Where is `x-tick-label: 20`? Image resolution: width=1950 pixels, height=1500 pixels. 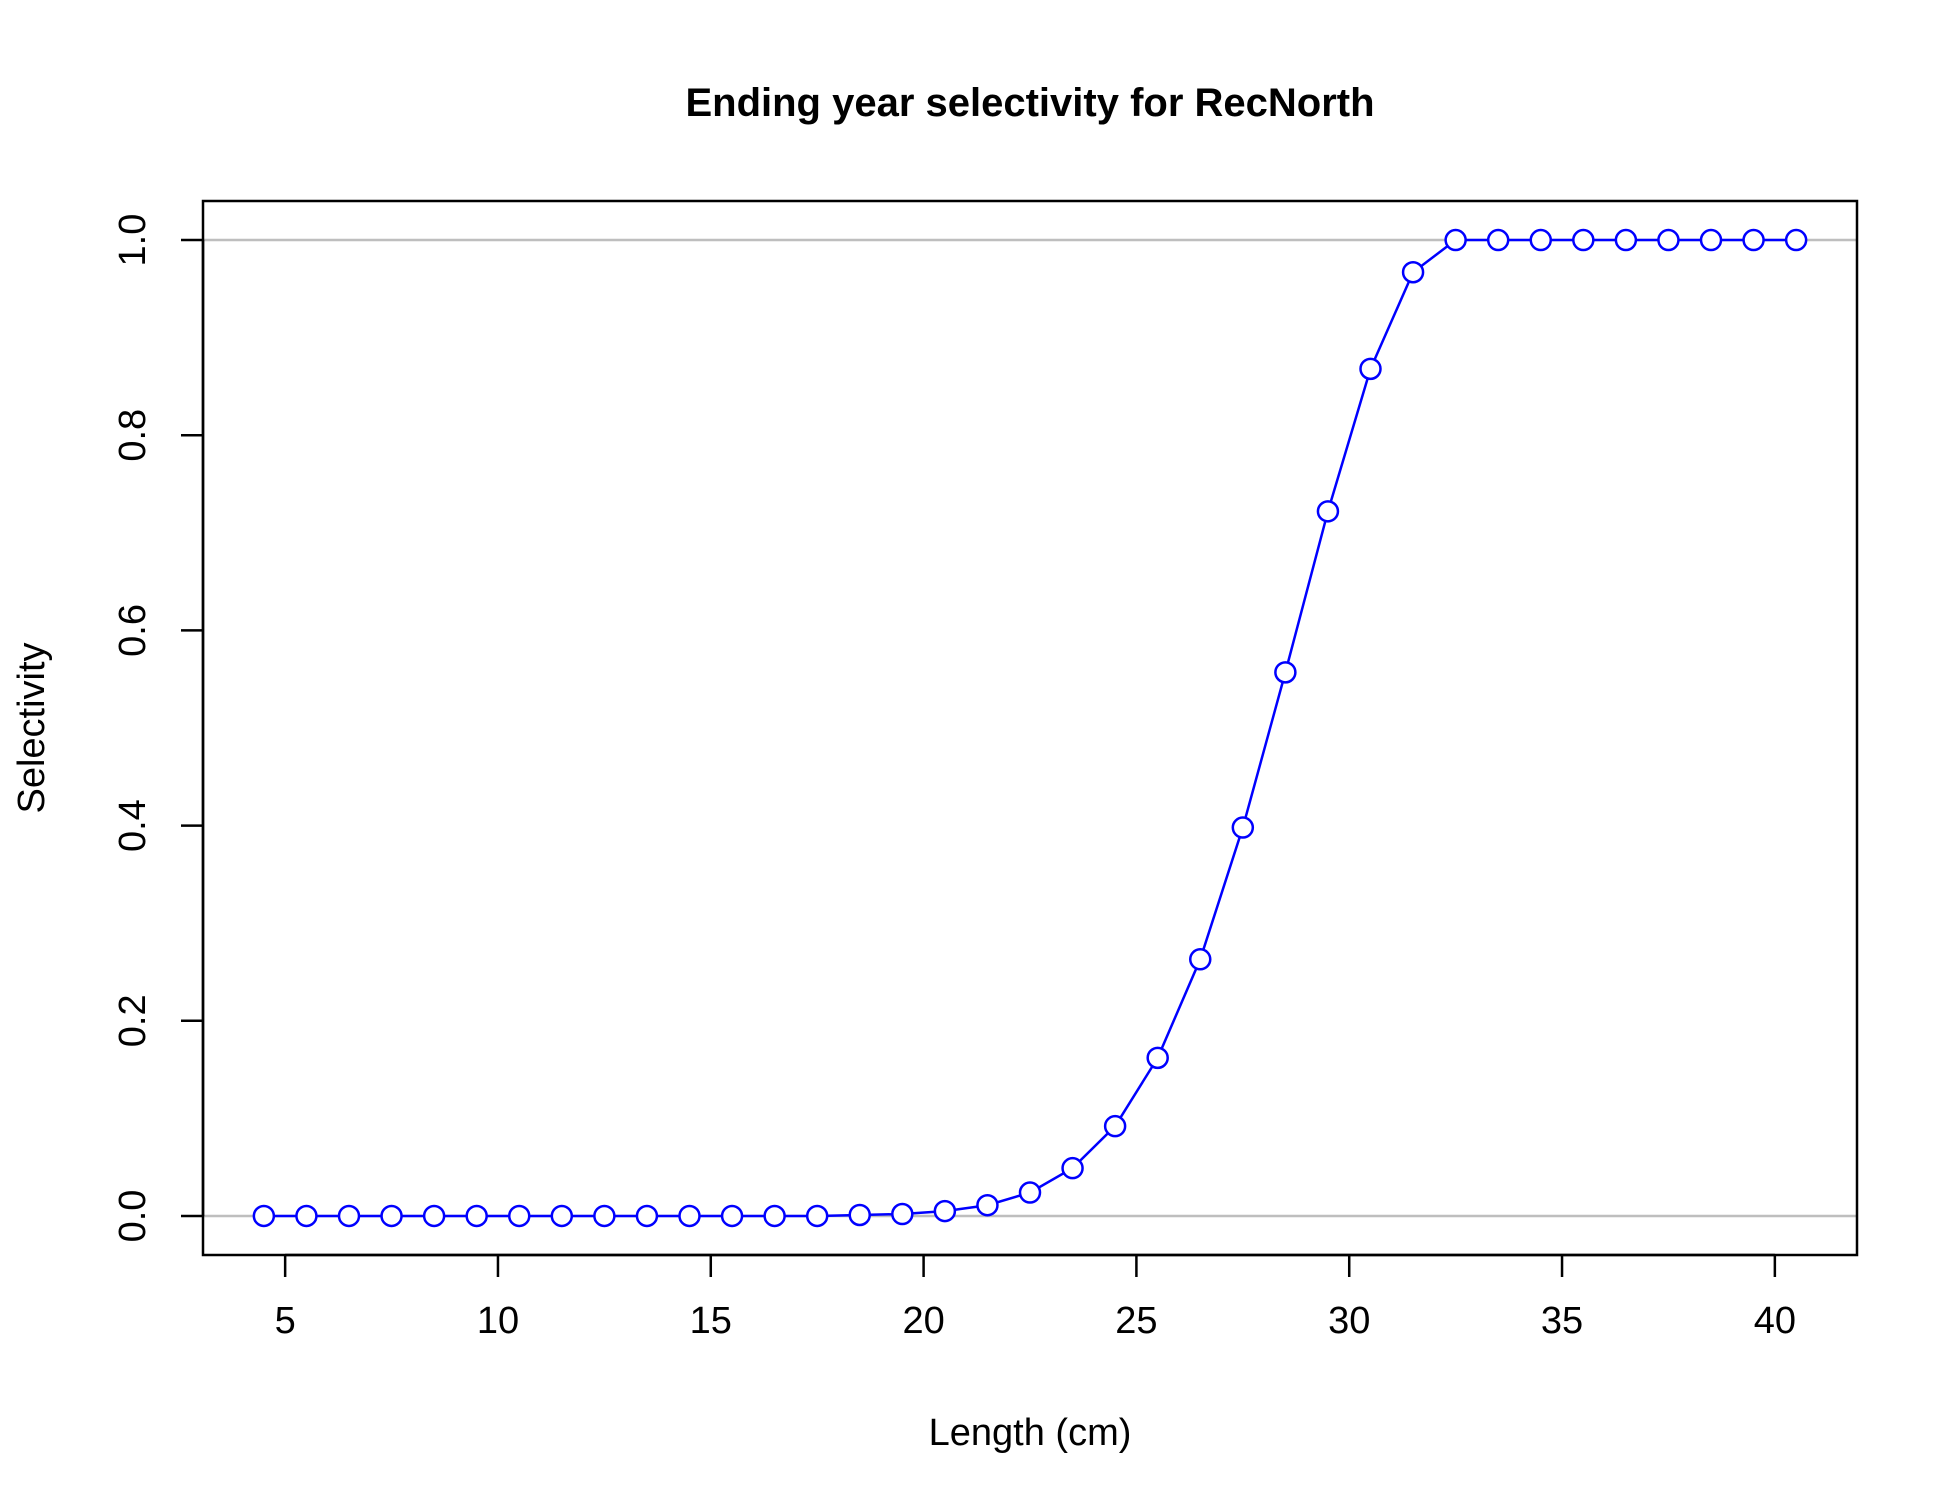
x-tick-label: 20 is located at coordinates (923, 1321).